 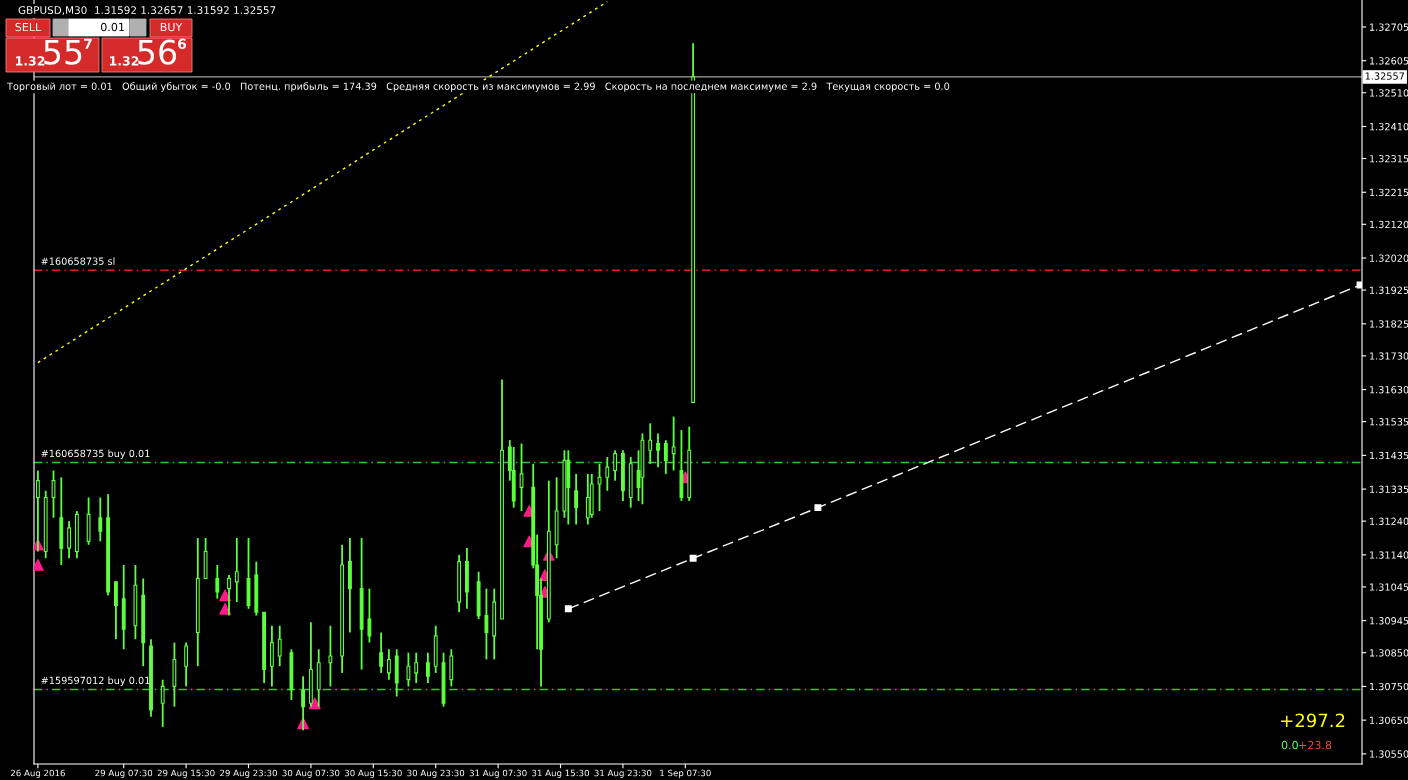 What do you see at coordinates (95, 454) in the screenshot?
I see `ref-line-label: #160658735 buy 0.01` at bounding box center [95, 454].